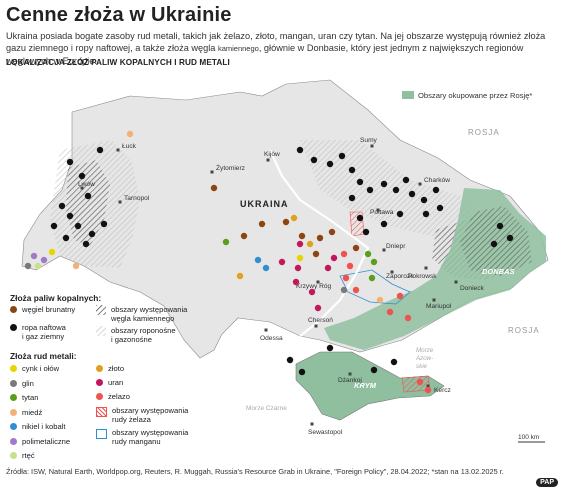 The image size is (564, 495). I want to click on metal-left-legend-item: polimetaliczne, so click(40, 441).